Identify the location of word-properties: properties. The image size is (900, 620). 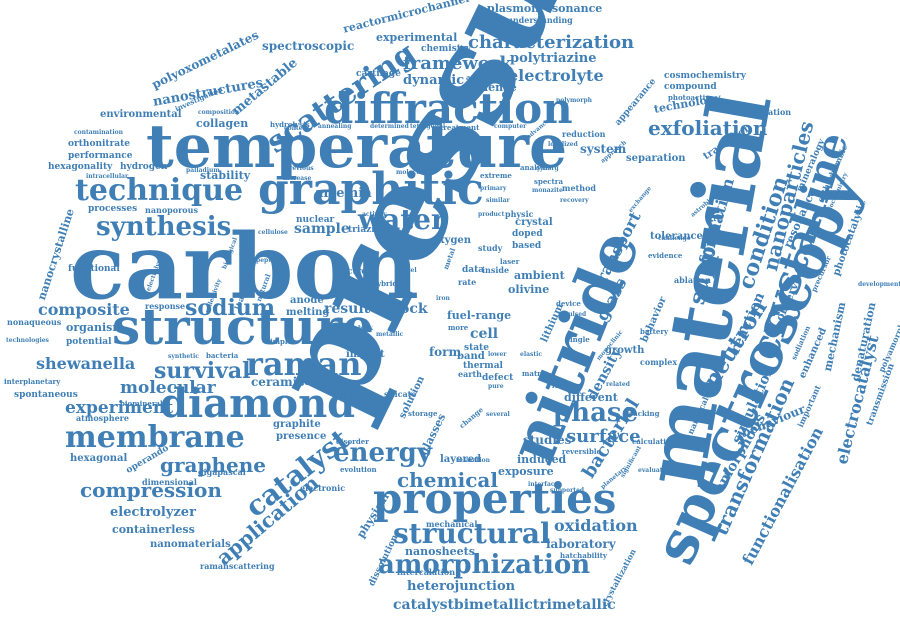
(495, 498).